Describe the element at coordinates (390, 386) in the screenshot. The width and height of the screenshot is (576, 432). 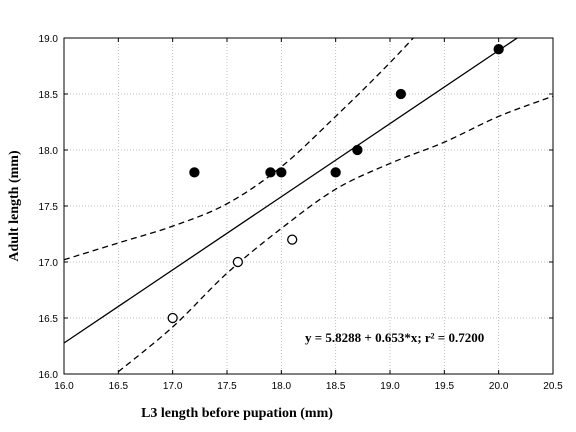
I see `x-tick-label: 19.0` at that location.